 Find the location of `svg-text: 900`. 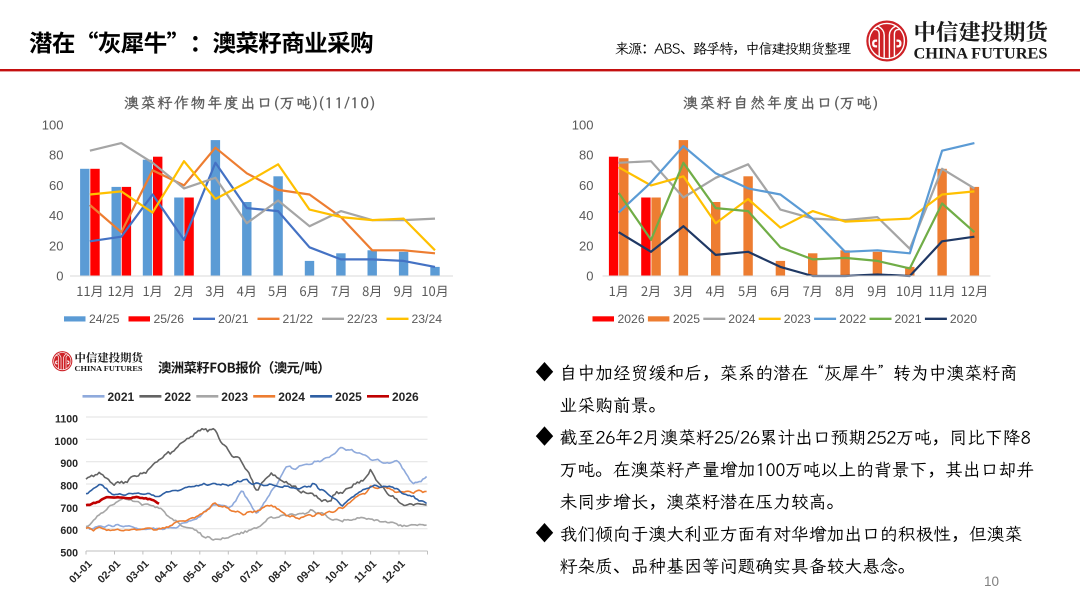

svg-text: 900 is located at coordinates (69, 464).